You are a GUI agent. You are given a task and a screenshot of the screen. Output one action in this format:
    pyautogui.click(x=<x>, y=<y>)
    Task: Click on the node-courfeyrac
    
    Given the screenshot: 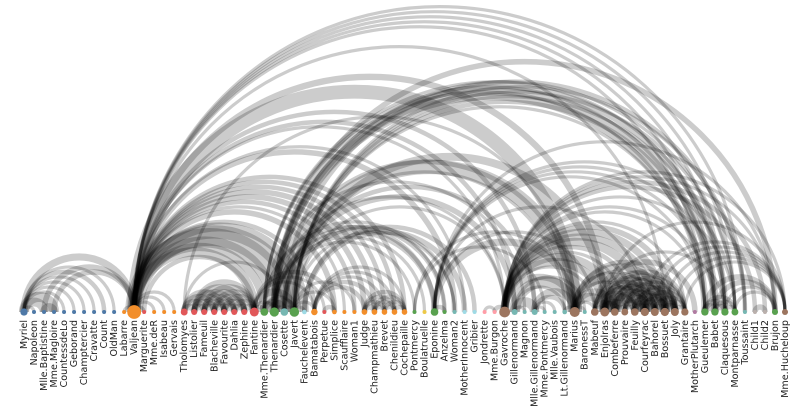 What is the action you would take?
    pyautogui.click(x=644, y=312)
    